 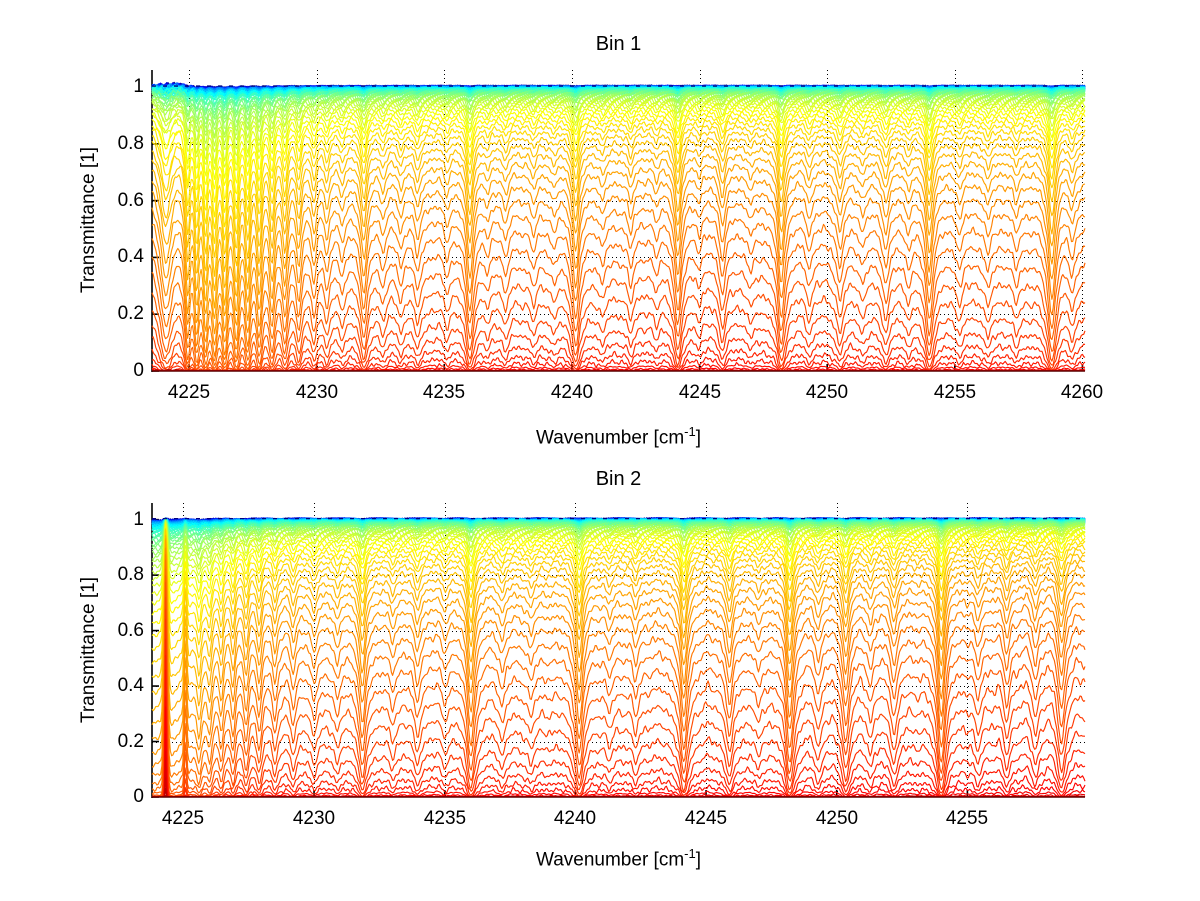 What do you see at coordinates (88, 650) in the screenshot?
I see `bin2-y-axis-label: Transmittance [1]` at bounding box center [88, 650].